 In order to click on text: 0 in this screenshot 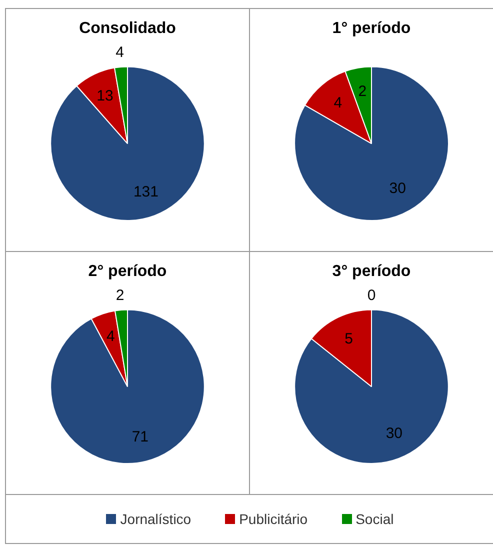, I will do `click(371, 295)`.